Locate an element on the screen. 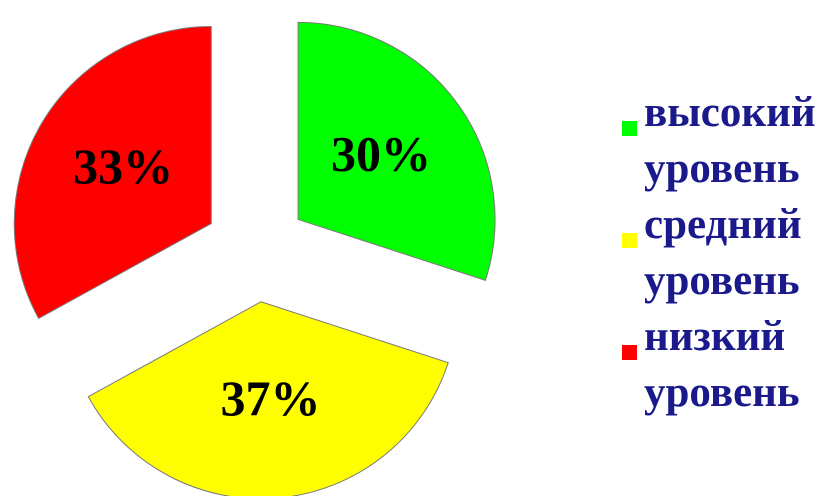 This screenshot has height=496, width=838. legend-item-2: средний уровень is located at coordinates (712, 252).